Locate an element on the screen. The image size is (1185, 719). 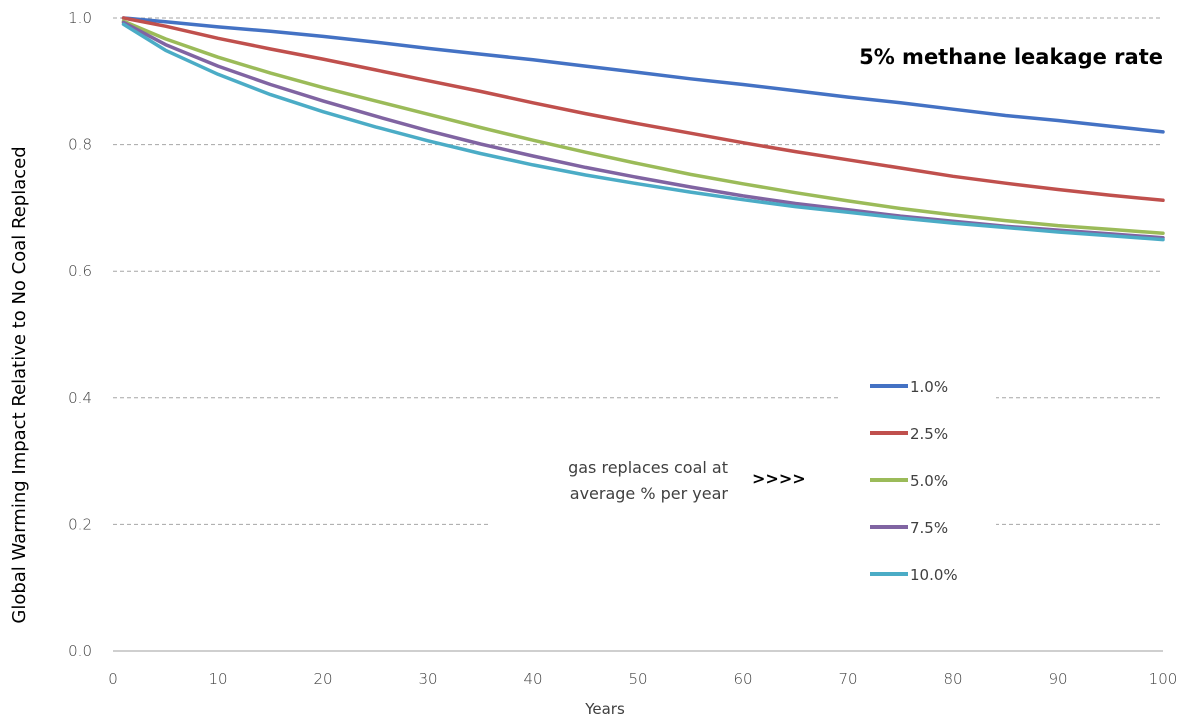
y-tick-label: 0.6 is located at coordinates (80, 271).